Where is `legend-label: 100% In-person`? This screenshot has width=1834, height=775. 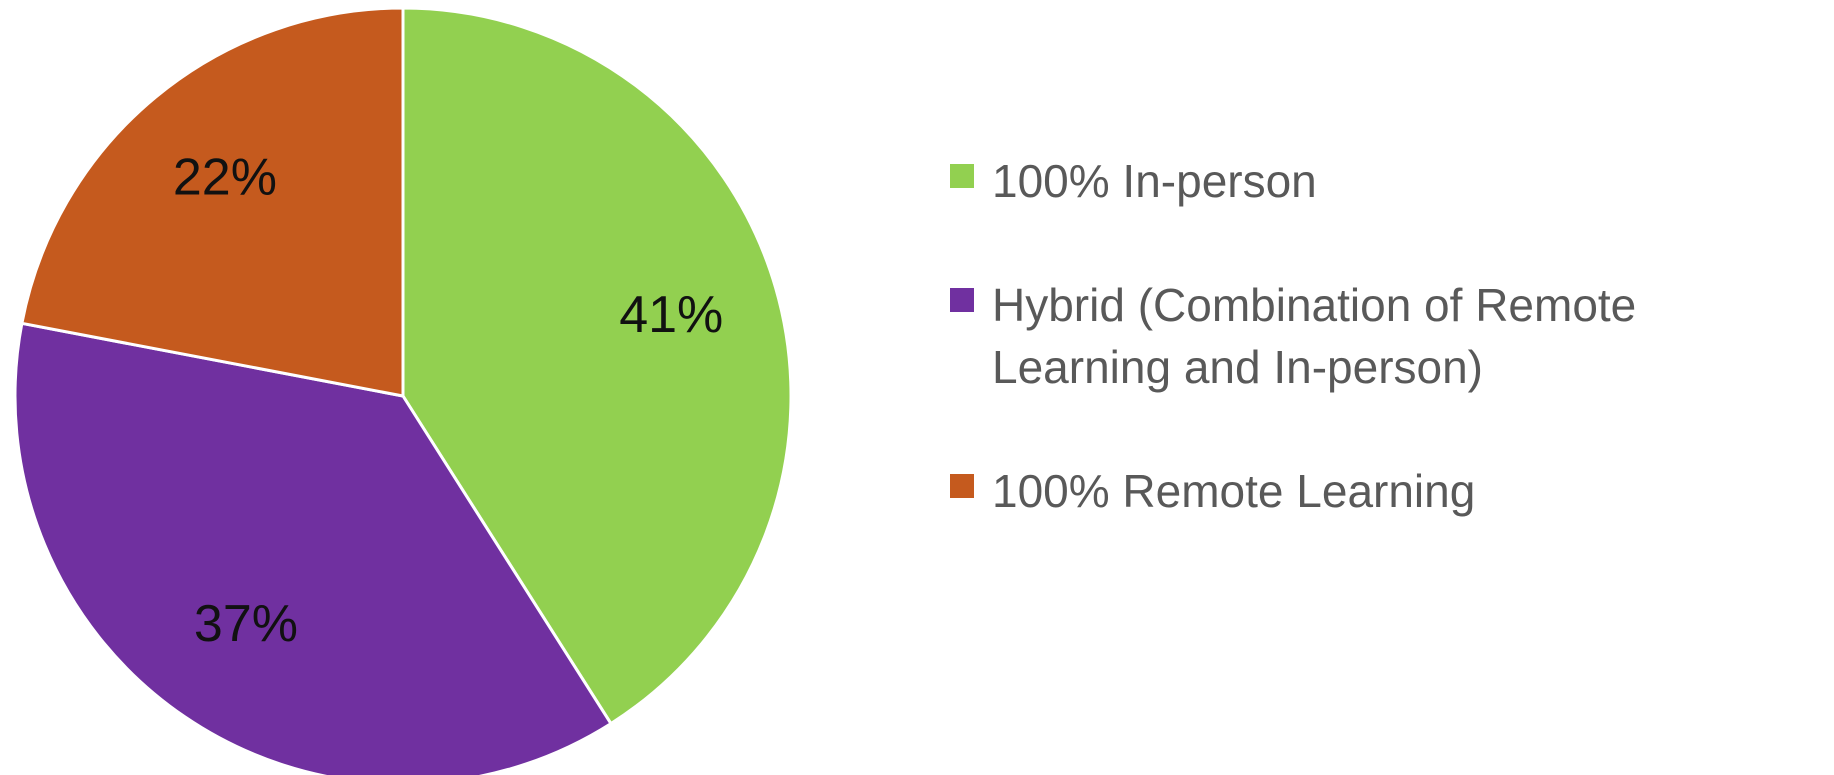
legend-label: 100% In-person is located at coordinates (1154, 181).